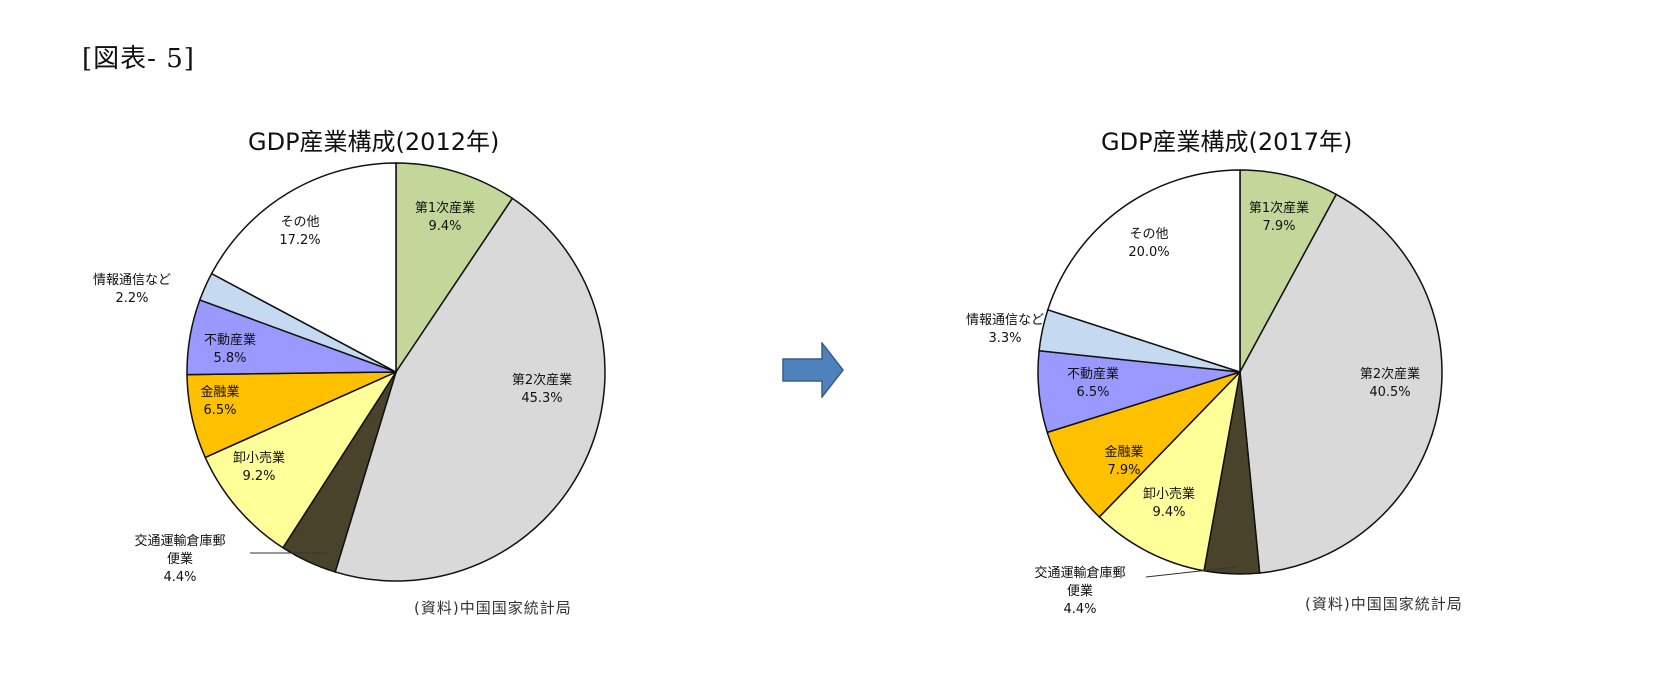 This screenshot has height=691, width=1660. Describe the element at coordinates (258, 476) in the screenshot. I see `slice-value-wholesale-retail: 9.2%` at that location.